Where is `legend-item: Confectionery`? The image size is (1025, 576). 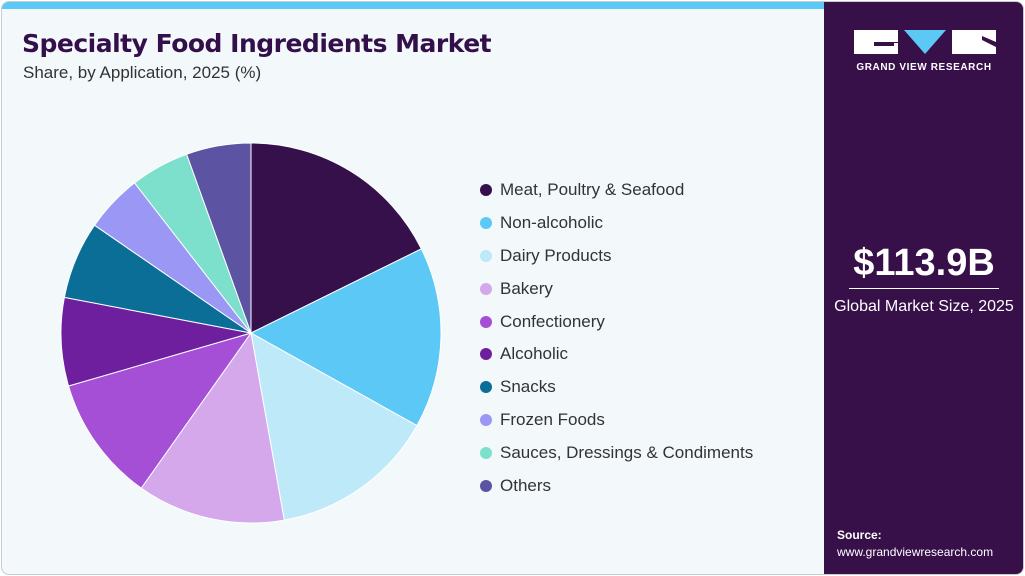
legend-item: Confectionery is located at coordinates (616, 321).